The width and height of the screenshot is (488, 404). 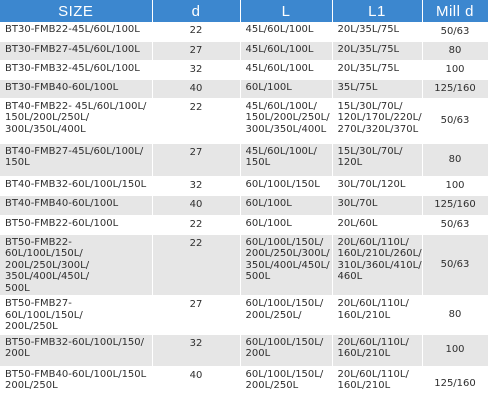 I want to click on size-cell: BT30-FMB32-45L/60L/100L, so click(x=76, y=70).